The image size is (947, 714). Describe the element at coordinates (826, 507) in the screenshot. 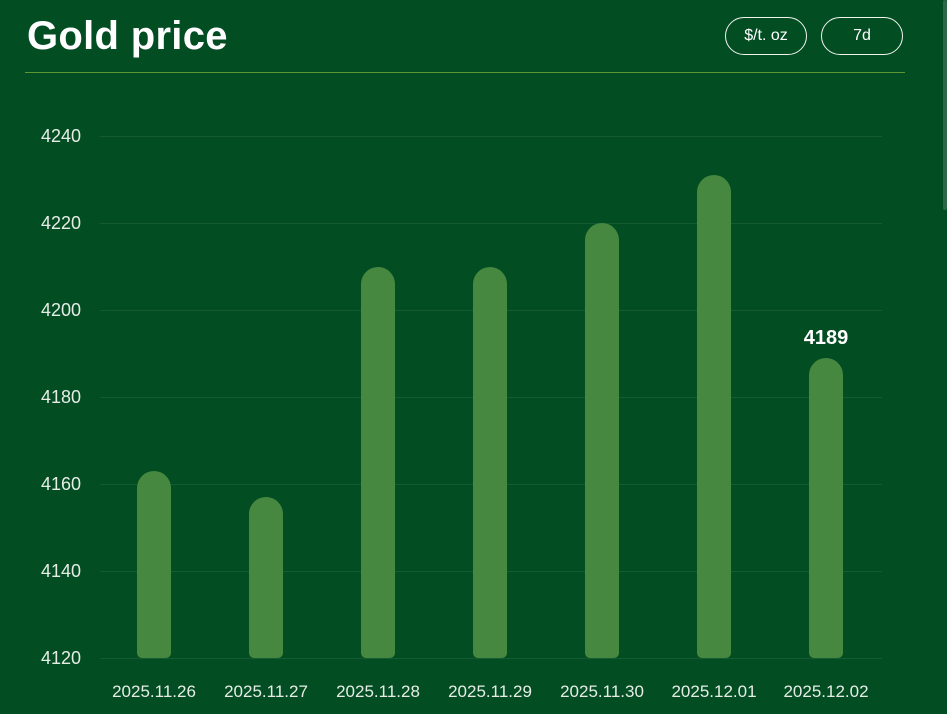

I see `bar-2025.12.02` at that location.